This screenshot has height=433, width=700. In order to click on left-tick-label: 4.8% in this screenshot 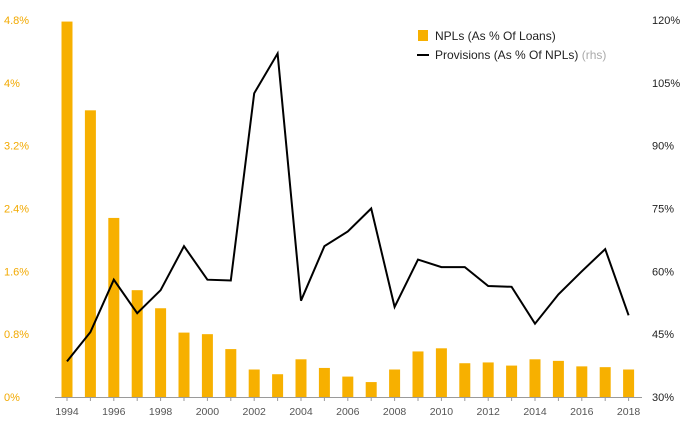, I will do `click(16, 21)`.